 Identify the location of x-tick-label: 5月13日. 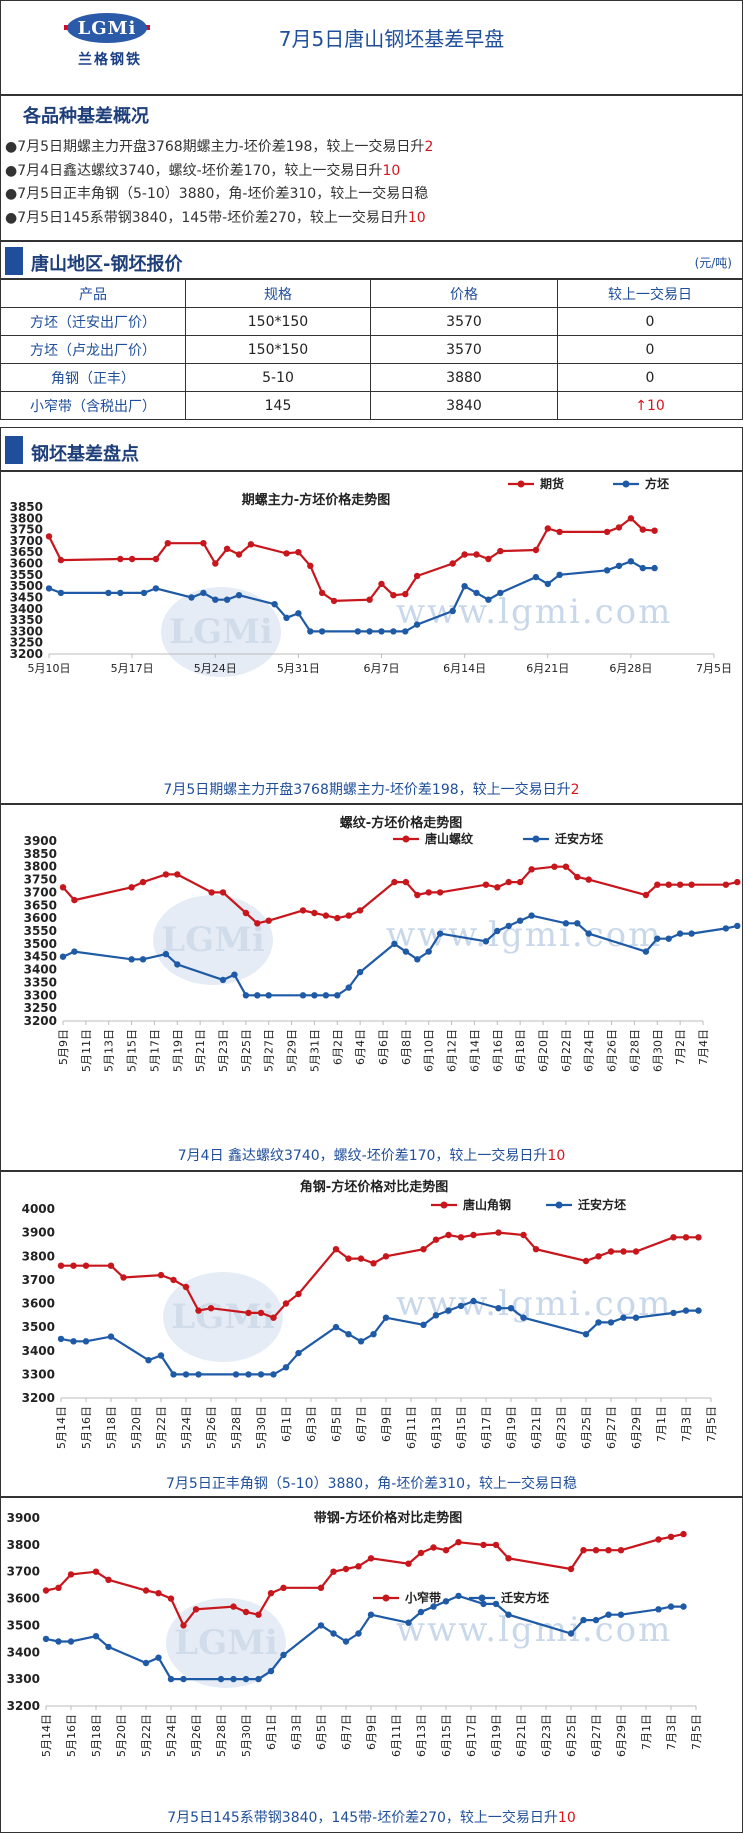
(109, 1050).